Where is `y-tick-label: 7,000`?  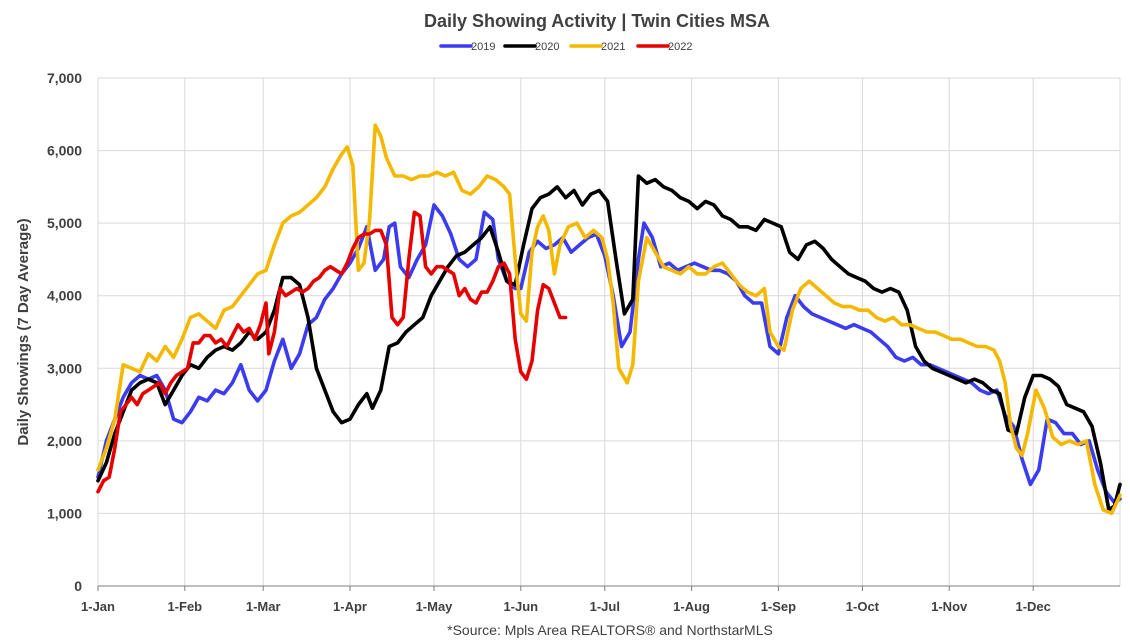
y-tick-label: 7,000 is located at coordinates (64, 78).